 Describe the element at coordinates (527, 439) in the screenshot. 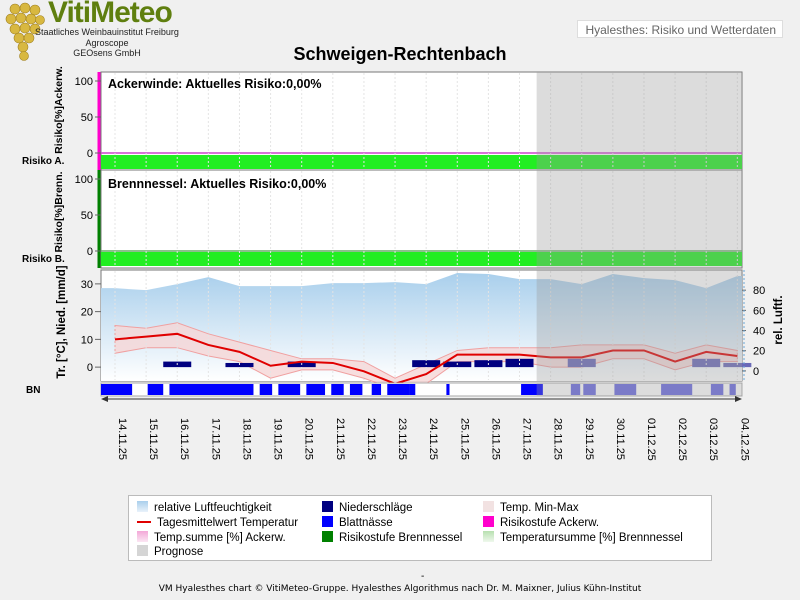

I see `x-tick-label: 27.11.25` at that location.